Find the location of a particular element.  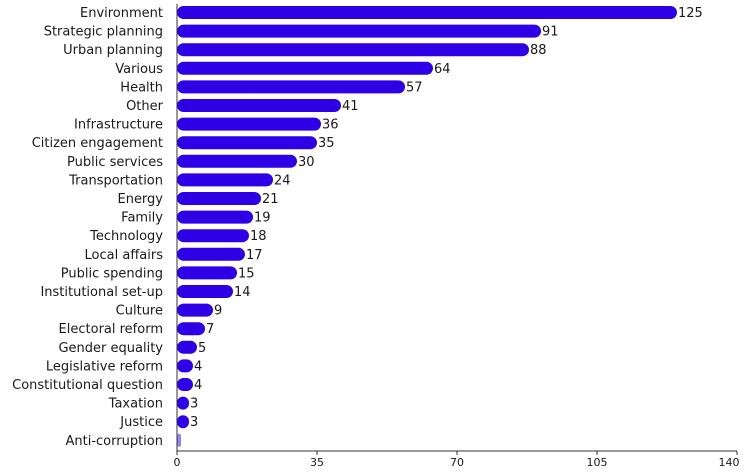

value-label: 91 is located at coordinates (550, 32).